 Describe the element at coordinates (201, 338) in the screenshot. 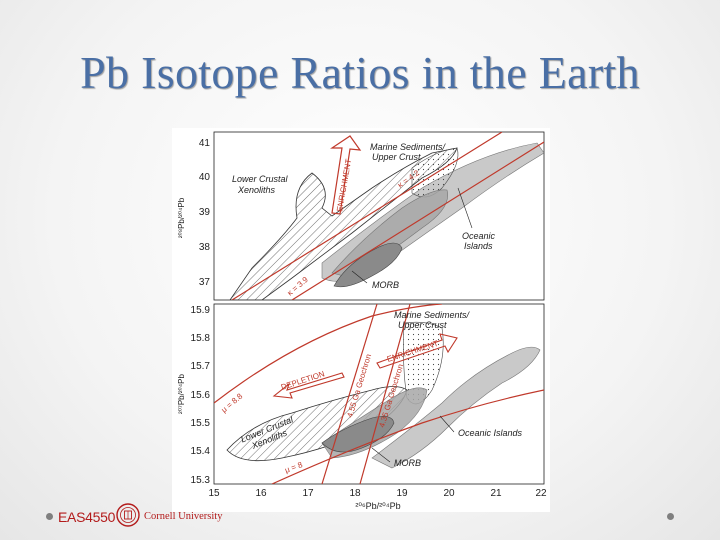

I see `bottom-ytick: 15.8` at that location.